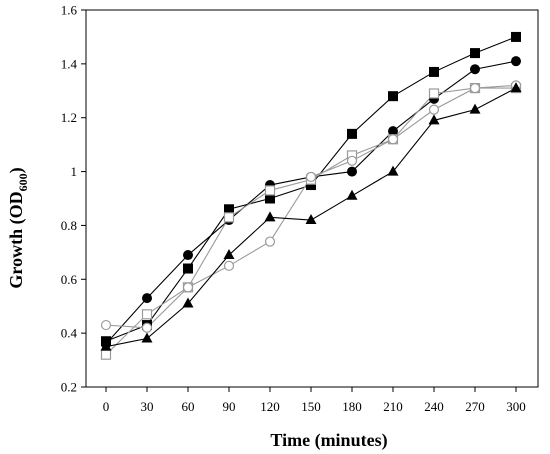 The width and height of the screenshot is (550, 454). I want to click on y-tick-label: 0.6, so click(69, 279).